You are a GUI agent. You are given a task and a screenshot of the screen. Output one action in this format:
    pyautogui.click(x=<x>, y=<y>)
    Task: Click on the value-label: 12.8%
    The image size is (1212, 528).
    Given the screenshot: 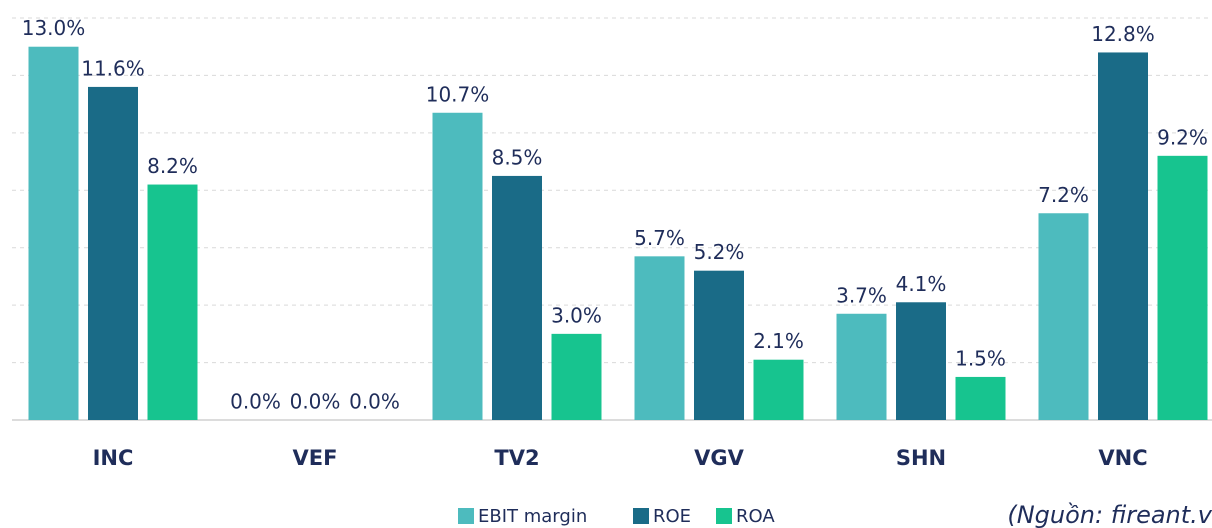 What is the action you would take?
    pyautogui.click(x=1123, y=34)
    